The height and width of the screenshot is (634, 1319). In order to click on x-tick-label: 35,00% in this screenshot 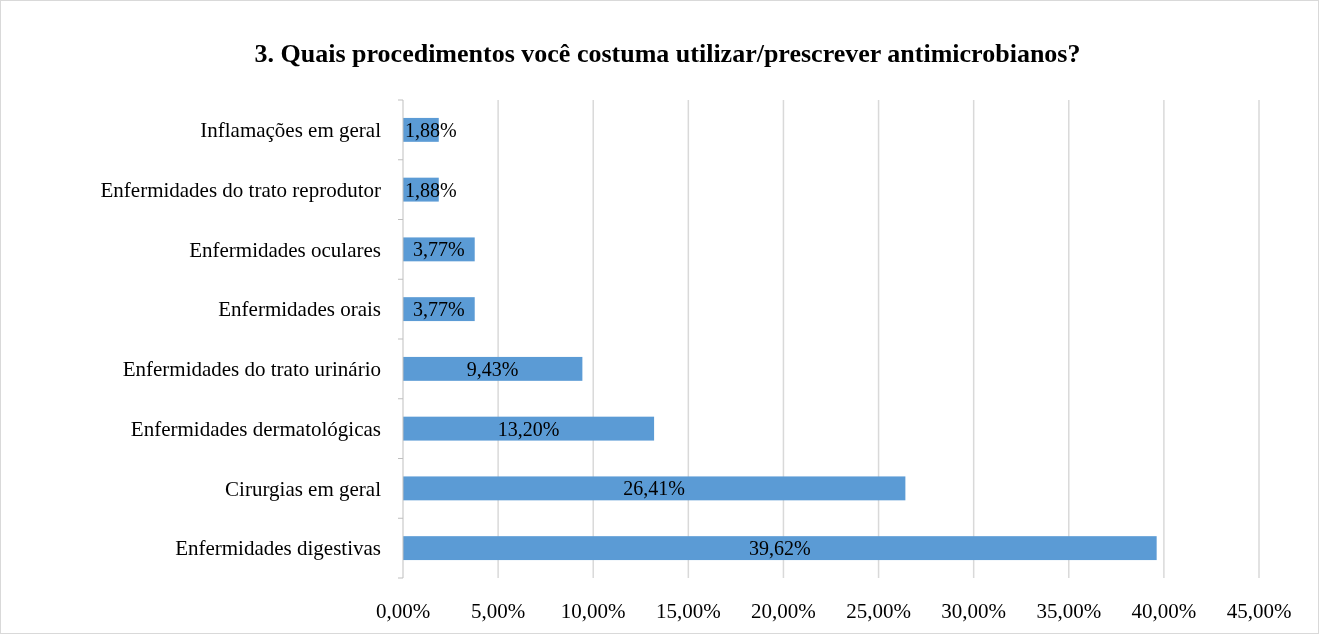, I will do `click(1069, 611)`.